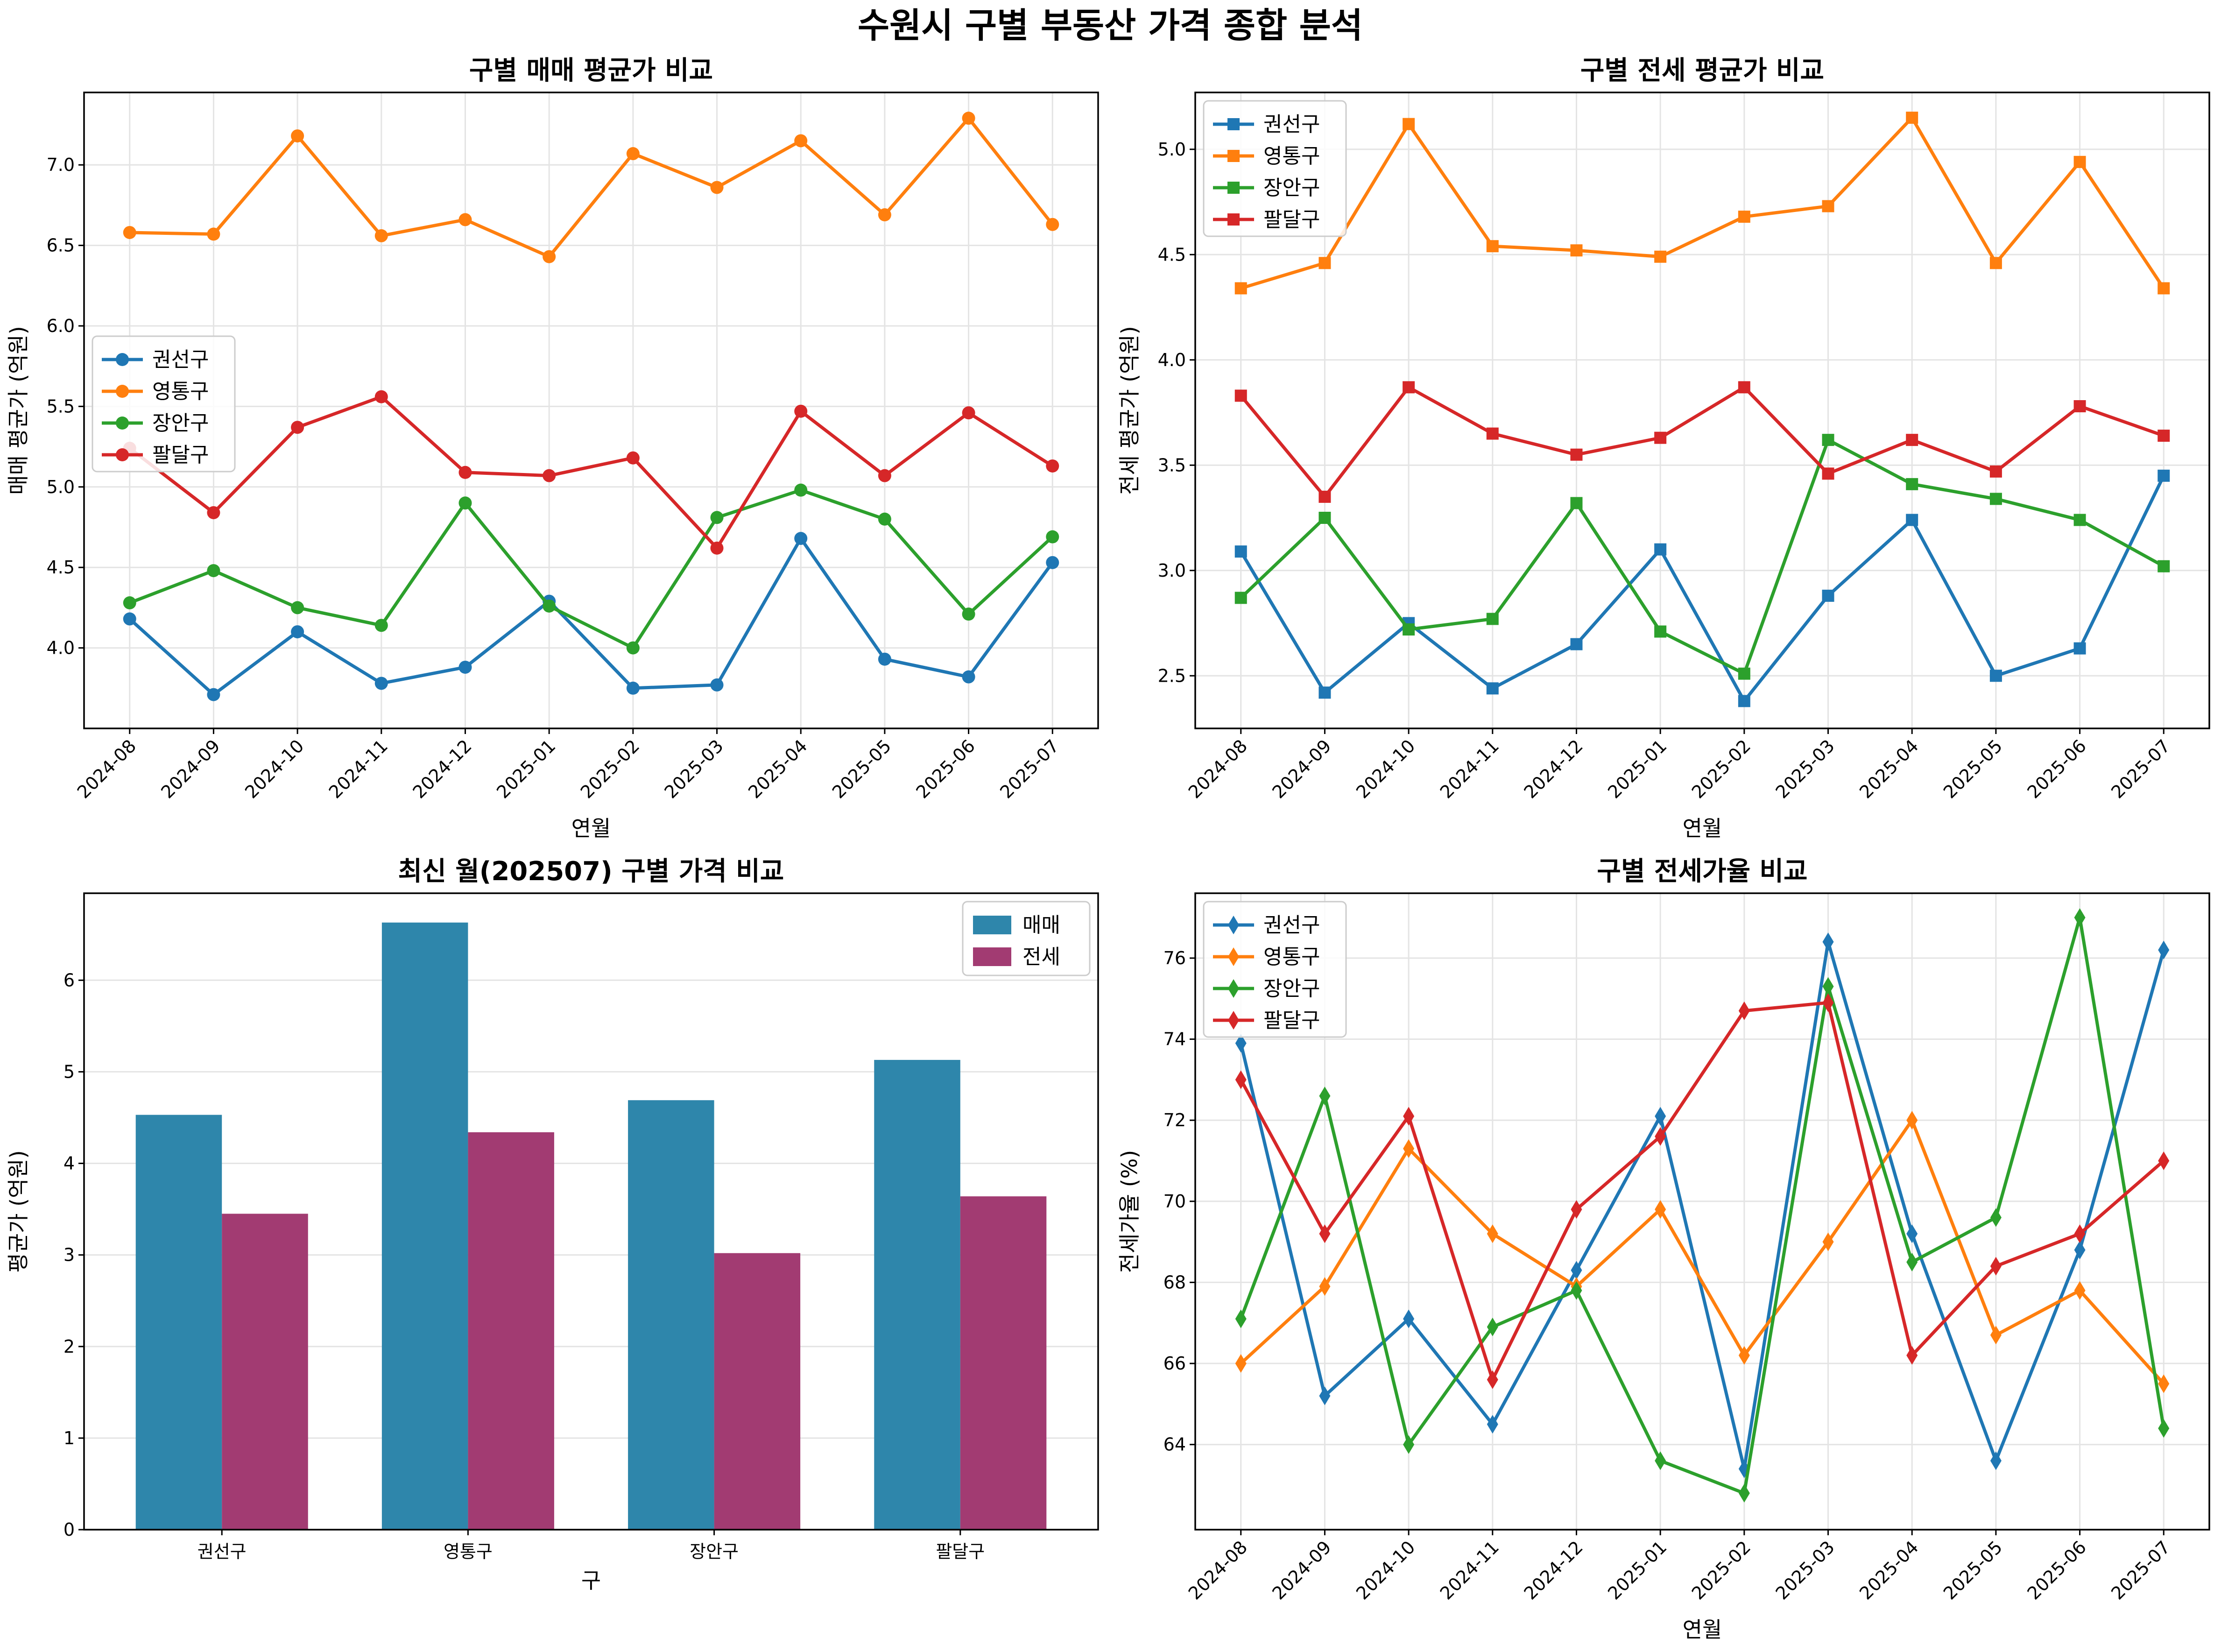 This screenshot has width=2221, height=1652. What do you see at coordinates (18, 410) in the screenshot?
I see `y-axis-label: 매매 평균가 (억원)` at bounding box center [18, 410].